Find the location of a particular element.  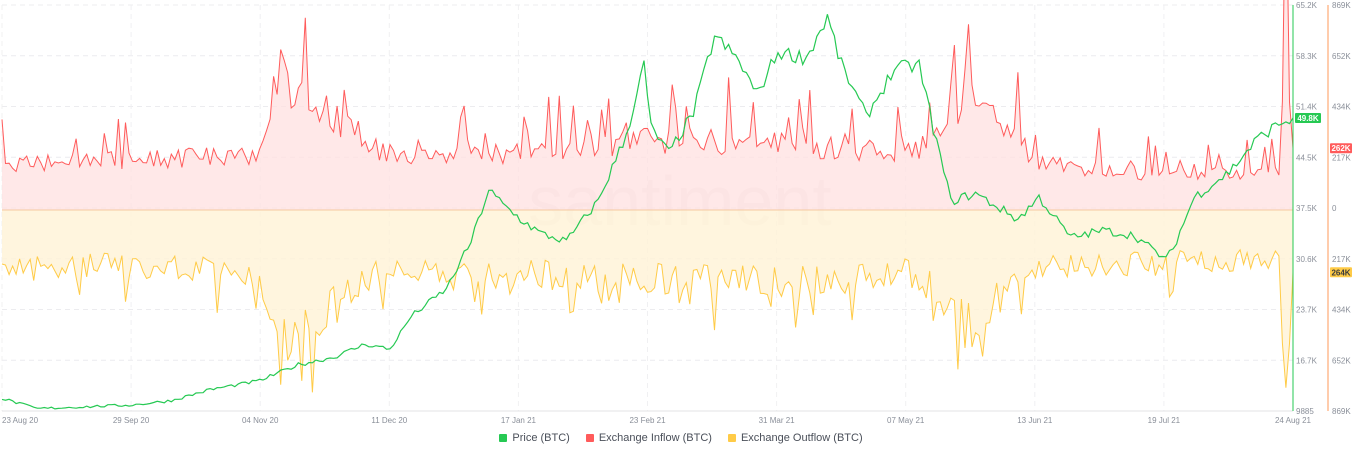

outflow-current-badge: 264K is located at coordinates (1341, 272).